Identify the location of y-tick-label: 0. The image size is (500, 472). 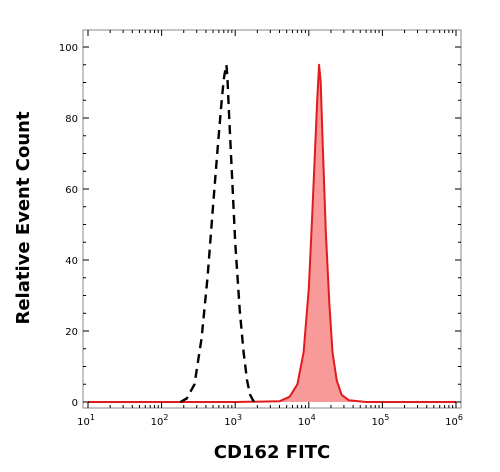
(75, 403).